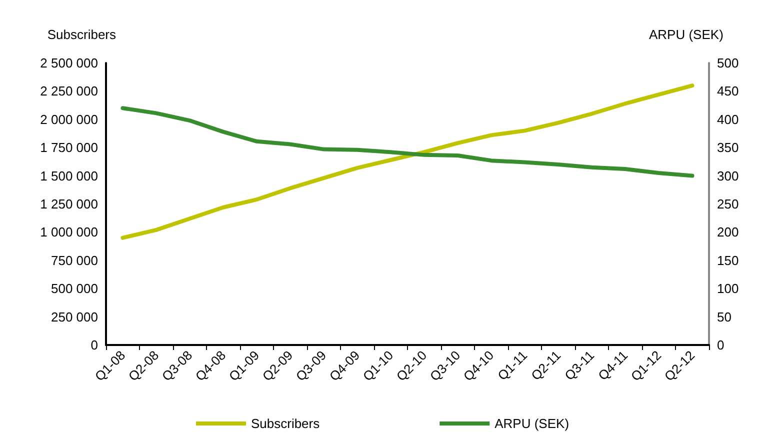 The image size is (765, 443). What do you see at coordinates (728, 91) in the screenshot?
I see `y2-tick-label: 450` at bounding box center [728, 91].